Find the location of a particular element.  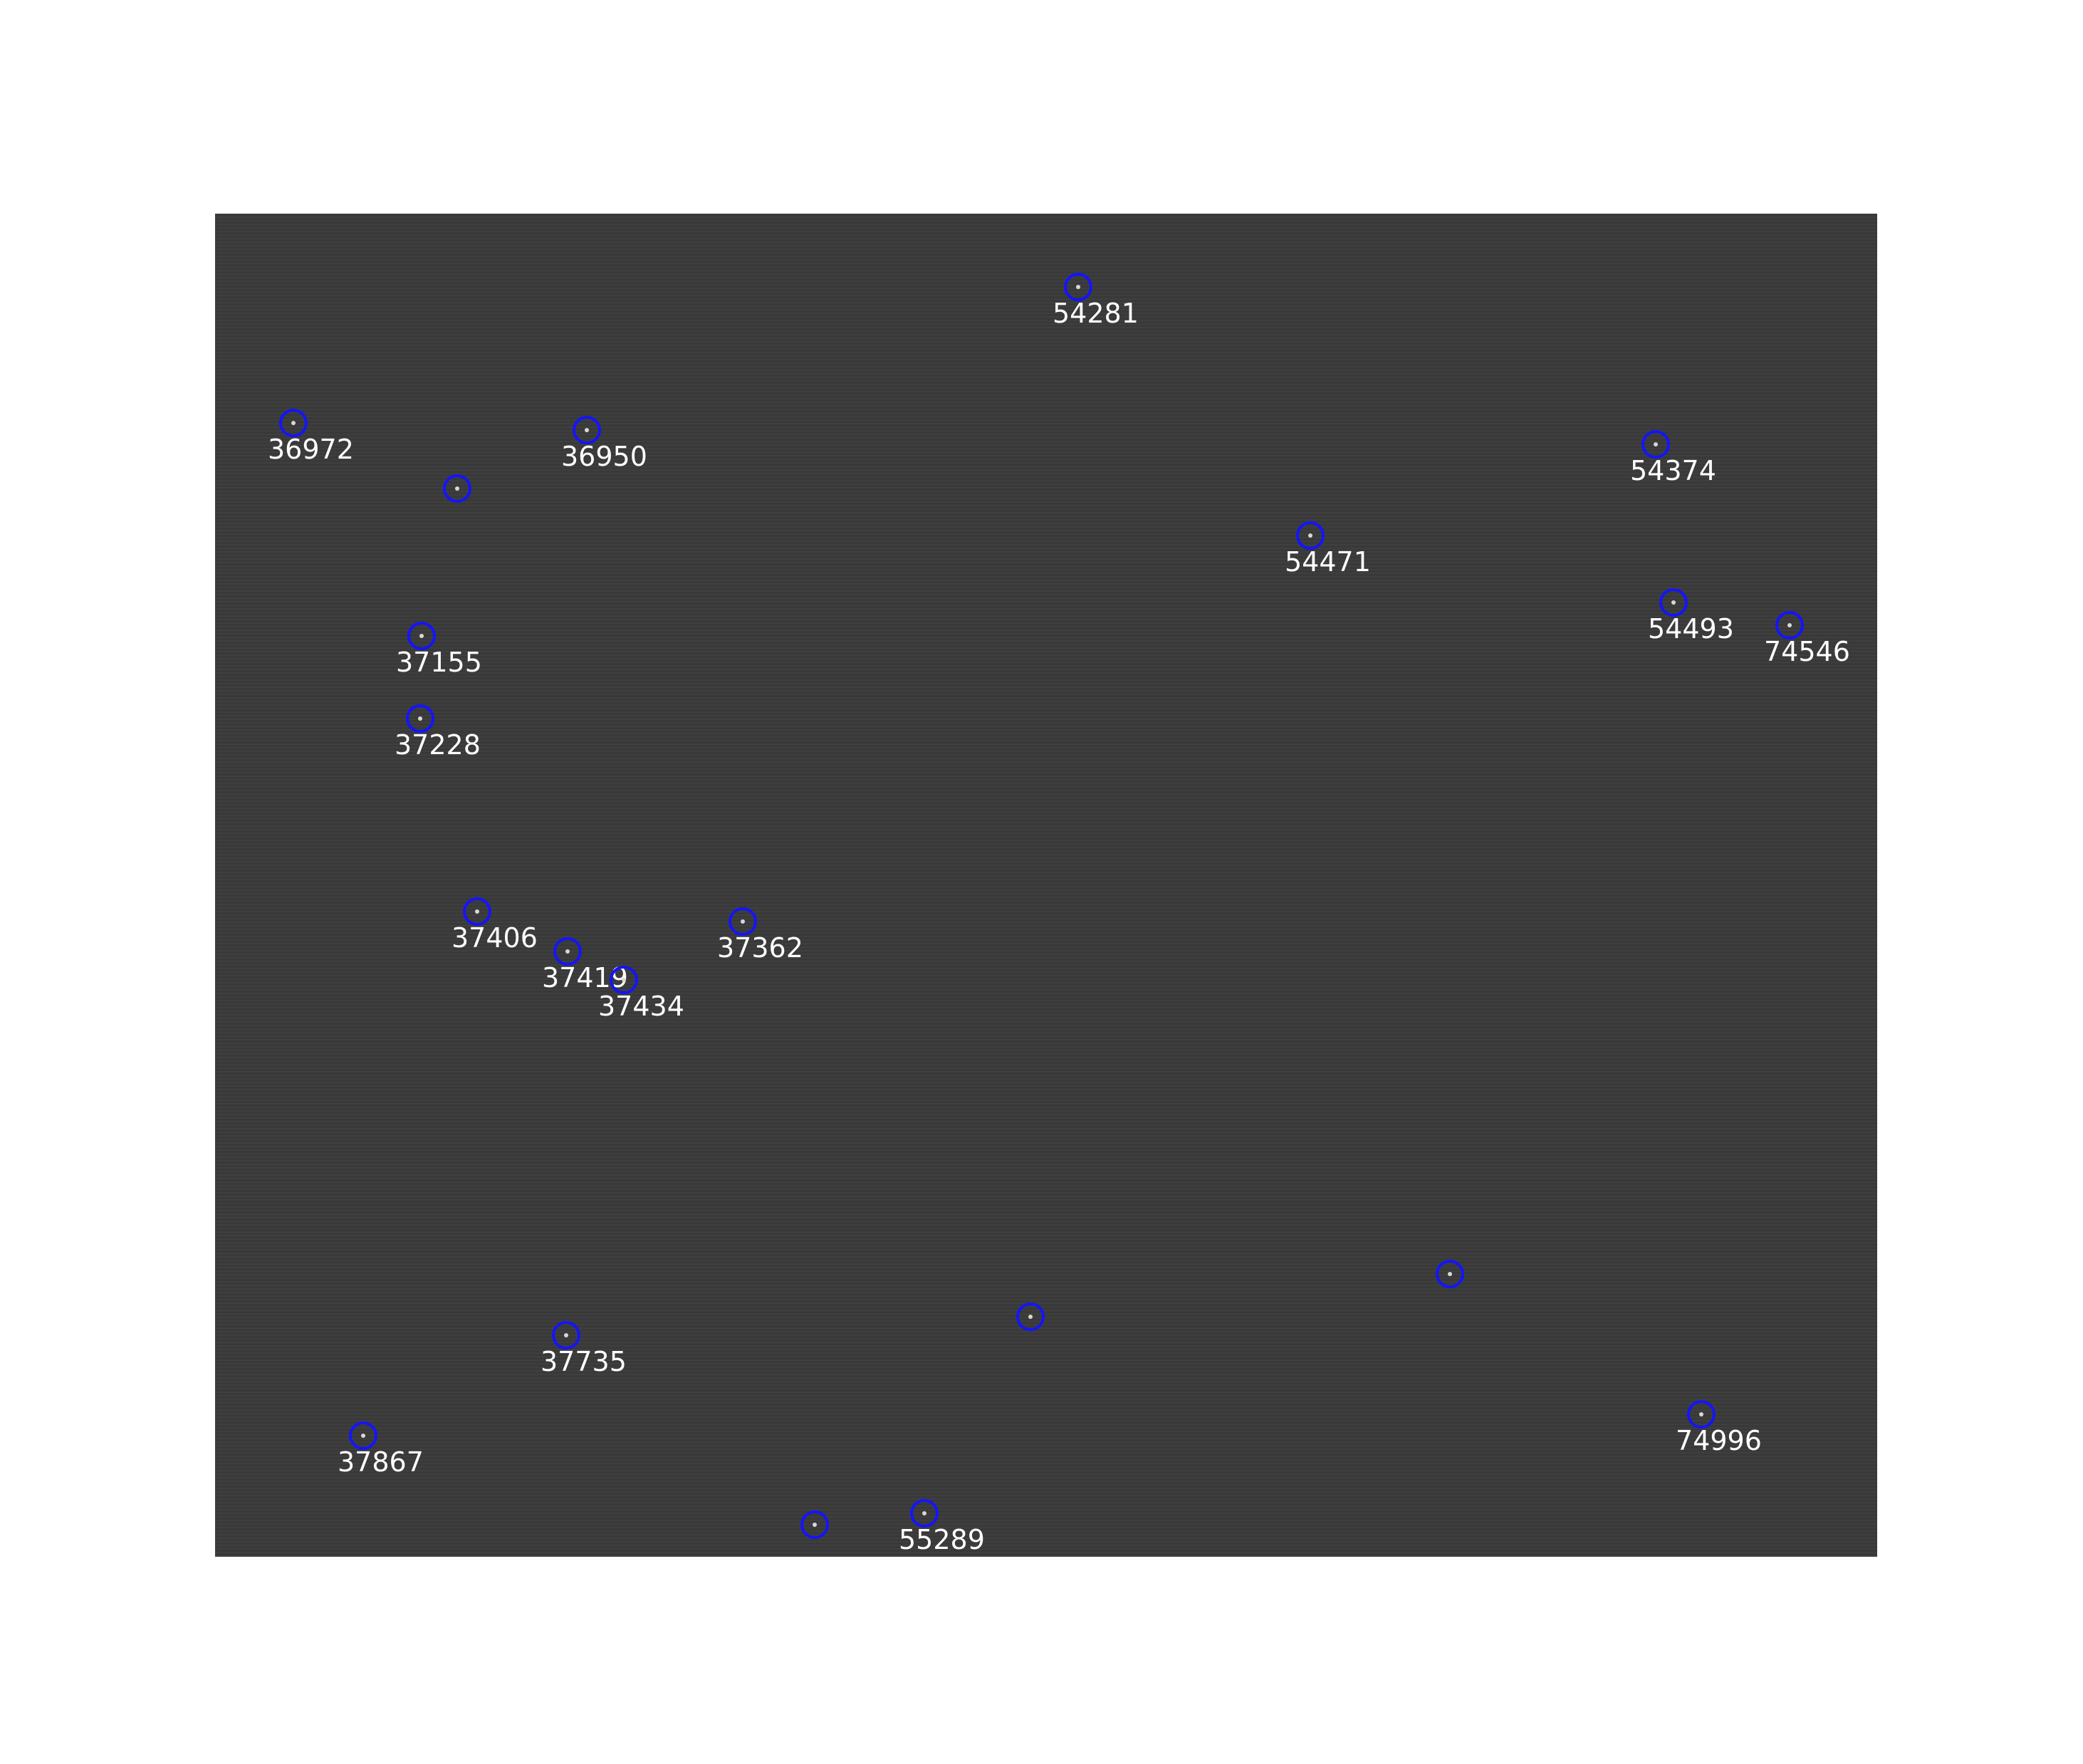

marker-label: 74996 is located at coordinates (1719, 1440).